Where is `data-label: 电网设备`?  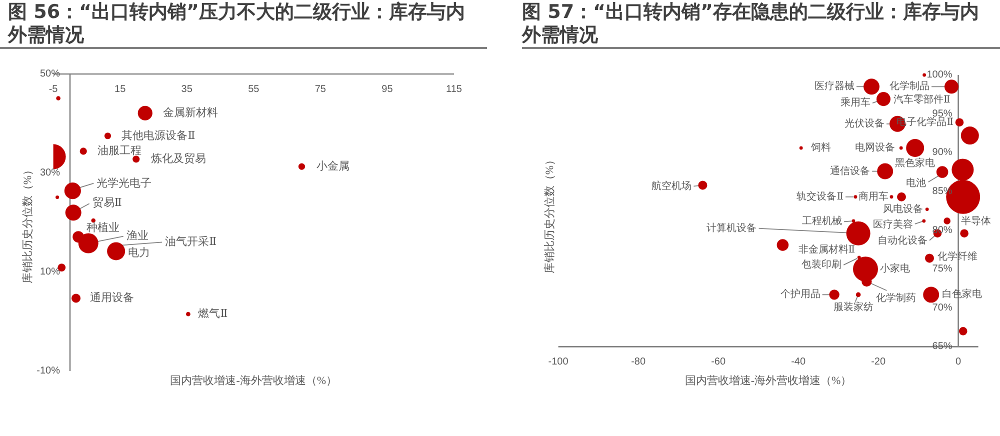 data-label: 电网设备 is located at coordinates (875, 147).